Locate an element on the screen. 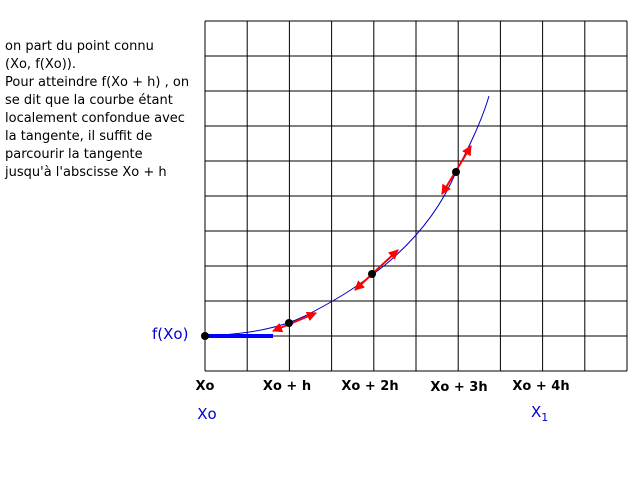 The height and width of the screenshot is (480, 640). explanation-line: localement confondue avec is located at coordinates (95, 118).